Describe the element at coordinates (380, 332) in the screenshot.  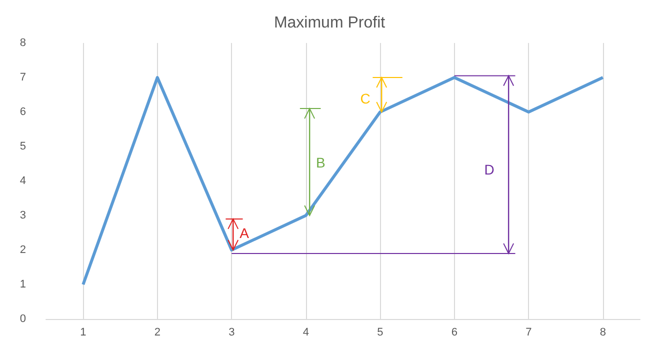
I see `x-tick-label: 5` at that location.